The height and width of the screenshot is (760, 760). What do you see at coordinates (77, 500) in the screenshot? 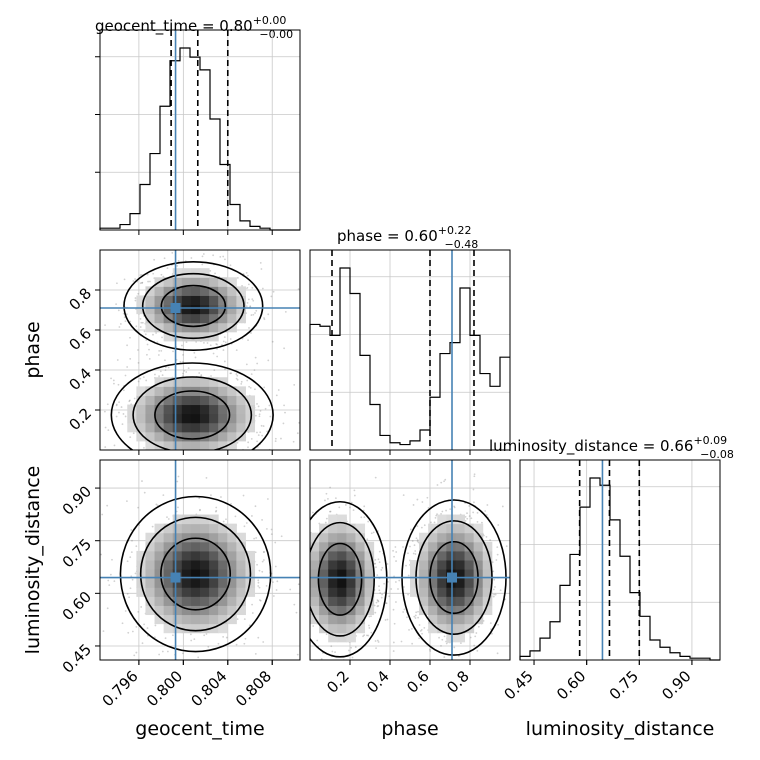
I see `y-tick-label: 0.90` at bounding box center [77, 500].